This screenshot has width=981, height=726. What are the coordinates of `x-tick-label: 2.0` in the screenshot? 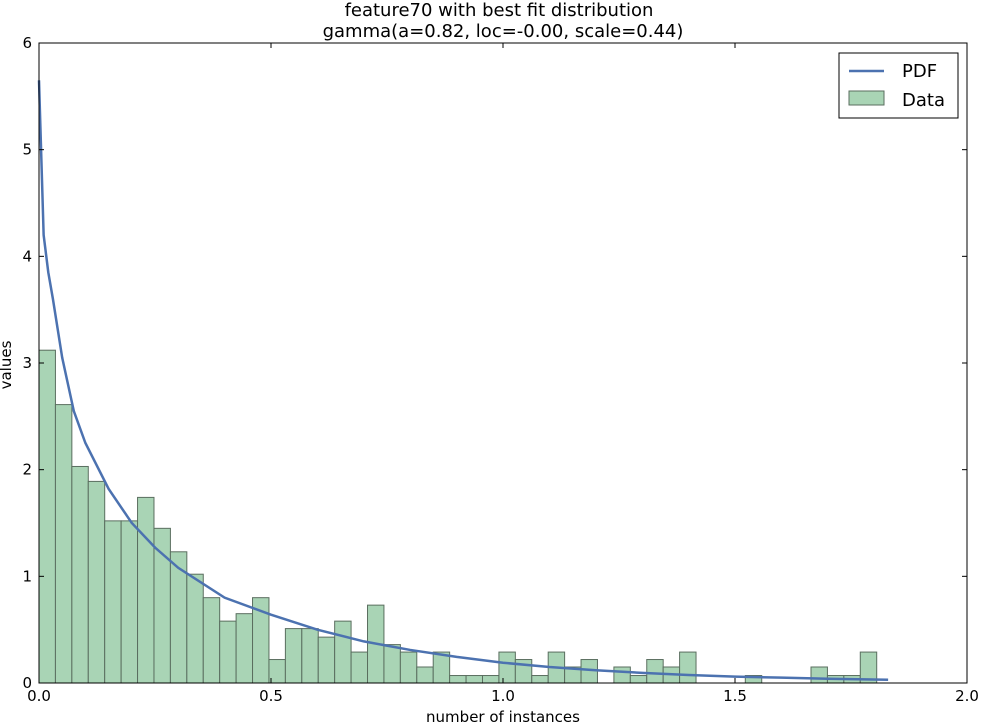 It's located at (967, 696).